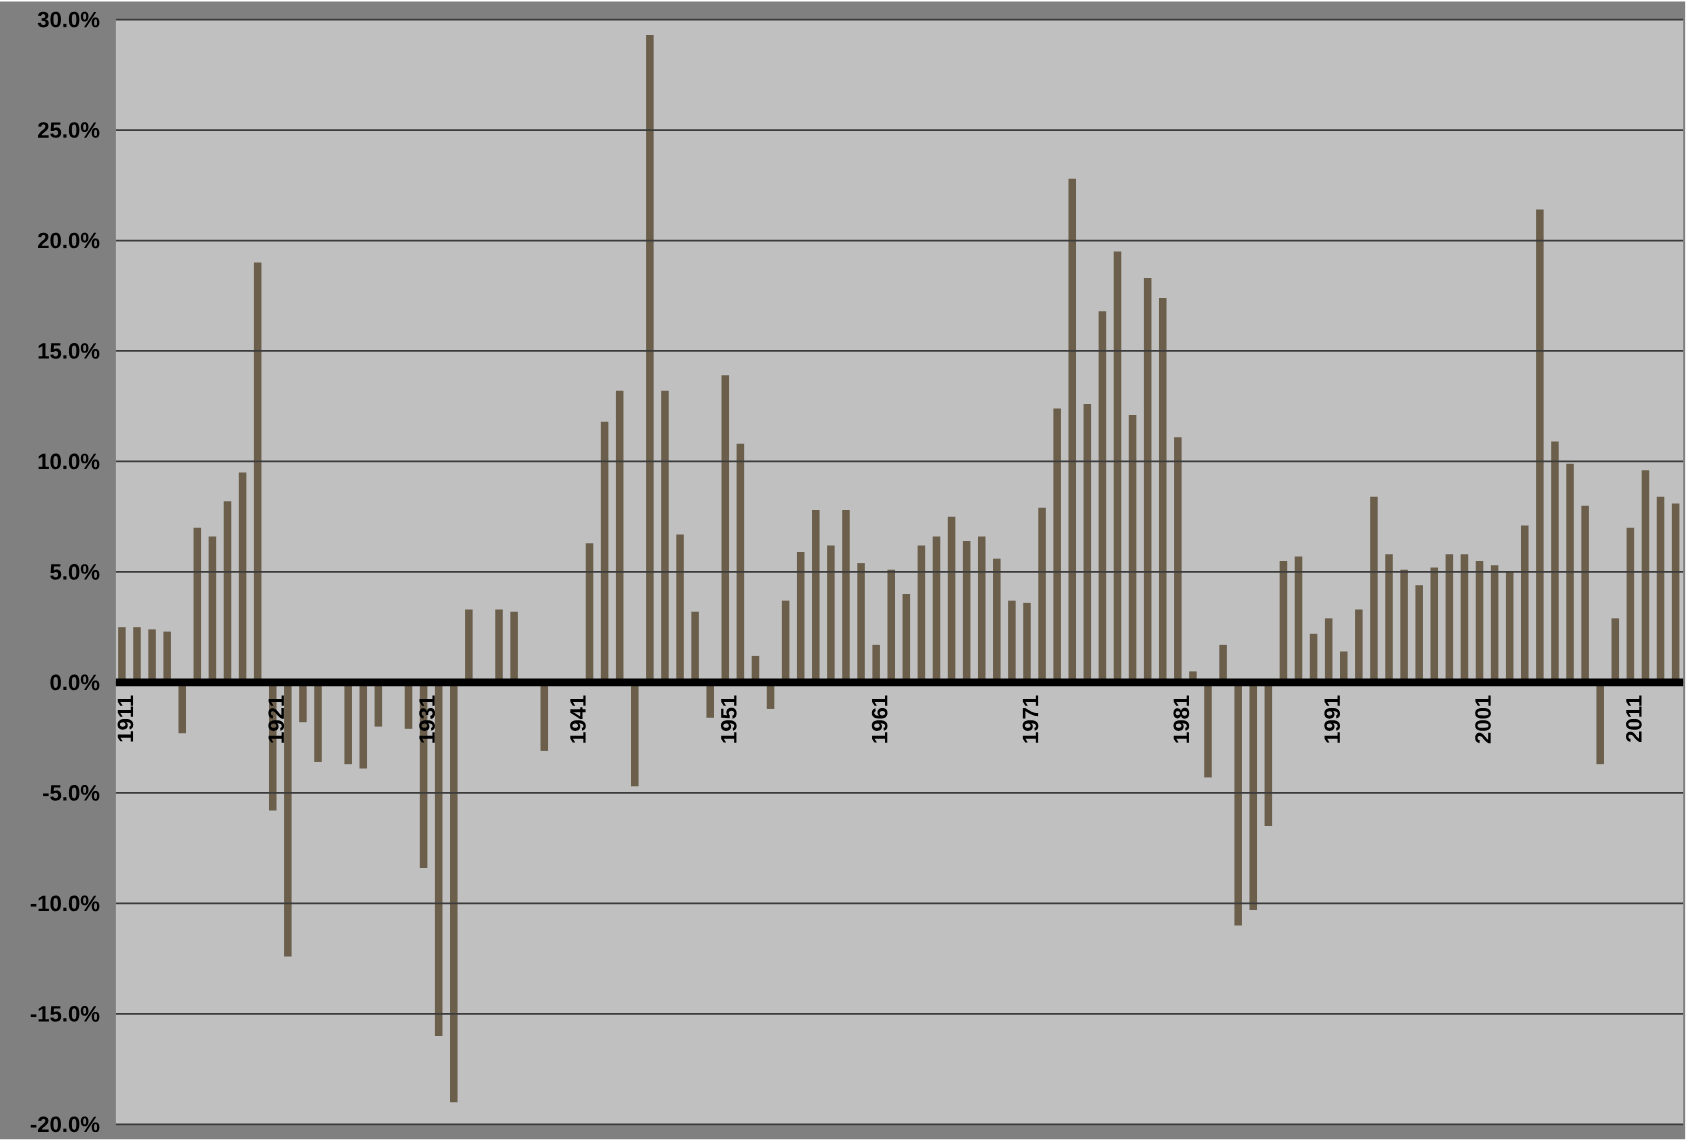 The width and height of the screenshot is (1687, 1144). Describe the element at coordinates (1181, 719) in the screenshot. I see `x-tick-label: 1981` at that location.